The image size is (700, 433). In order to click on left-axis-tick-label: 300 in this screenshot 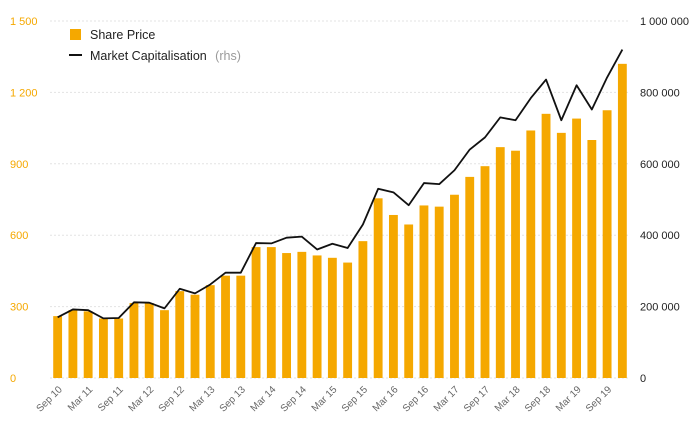, I will do `click(19, 308)`.